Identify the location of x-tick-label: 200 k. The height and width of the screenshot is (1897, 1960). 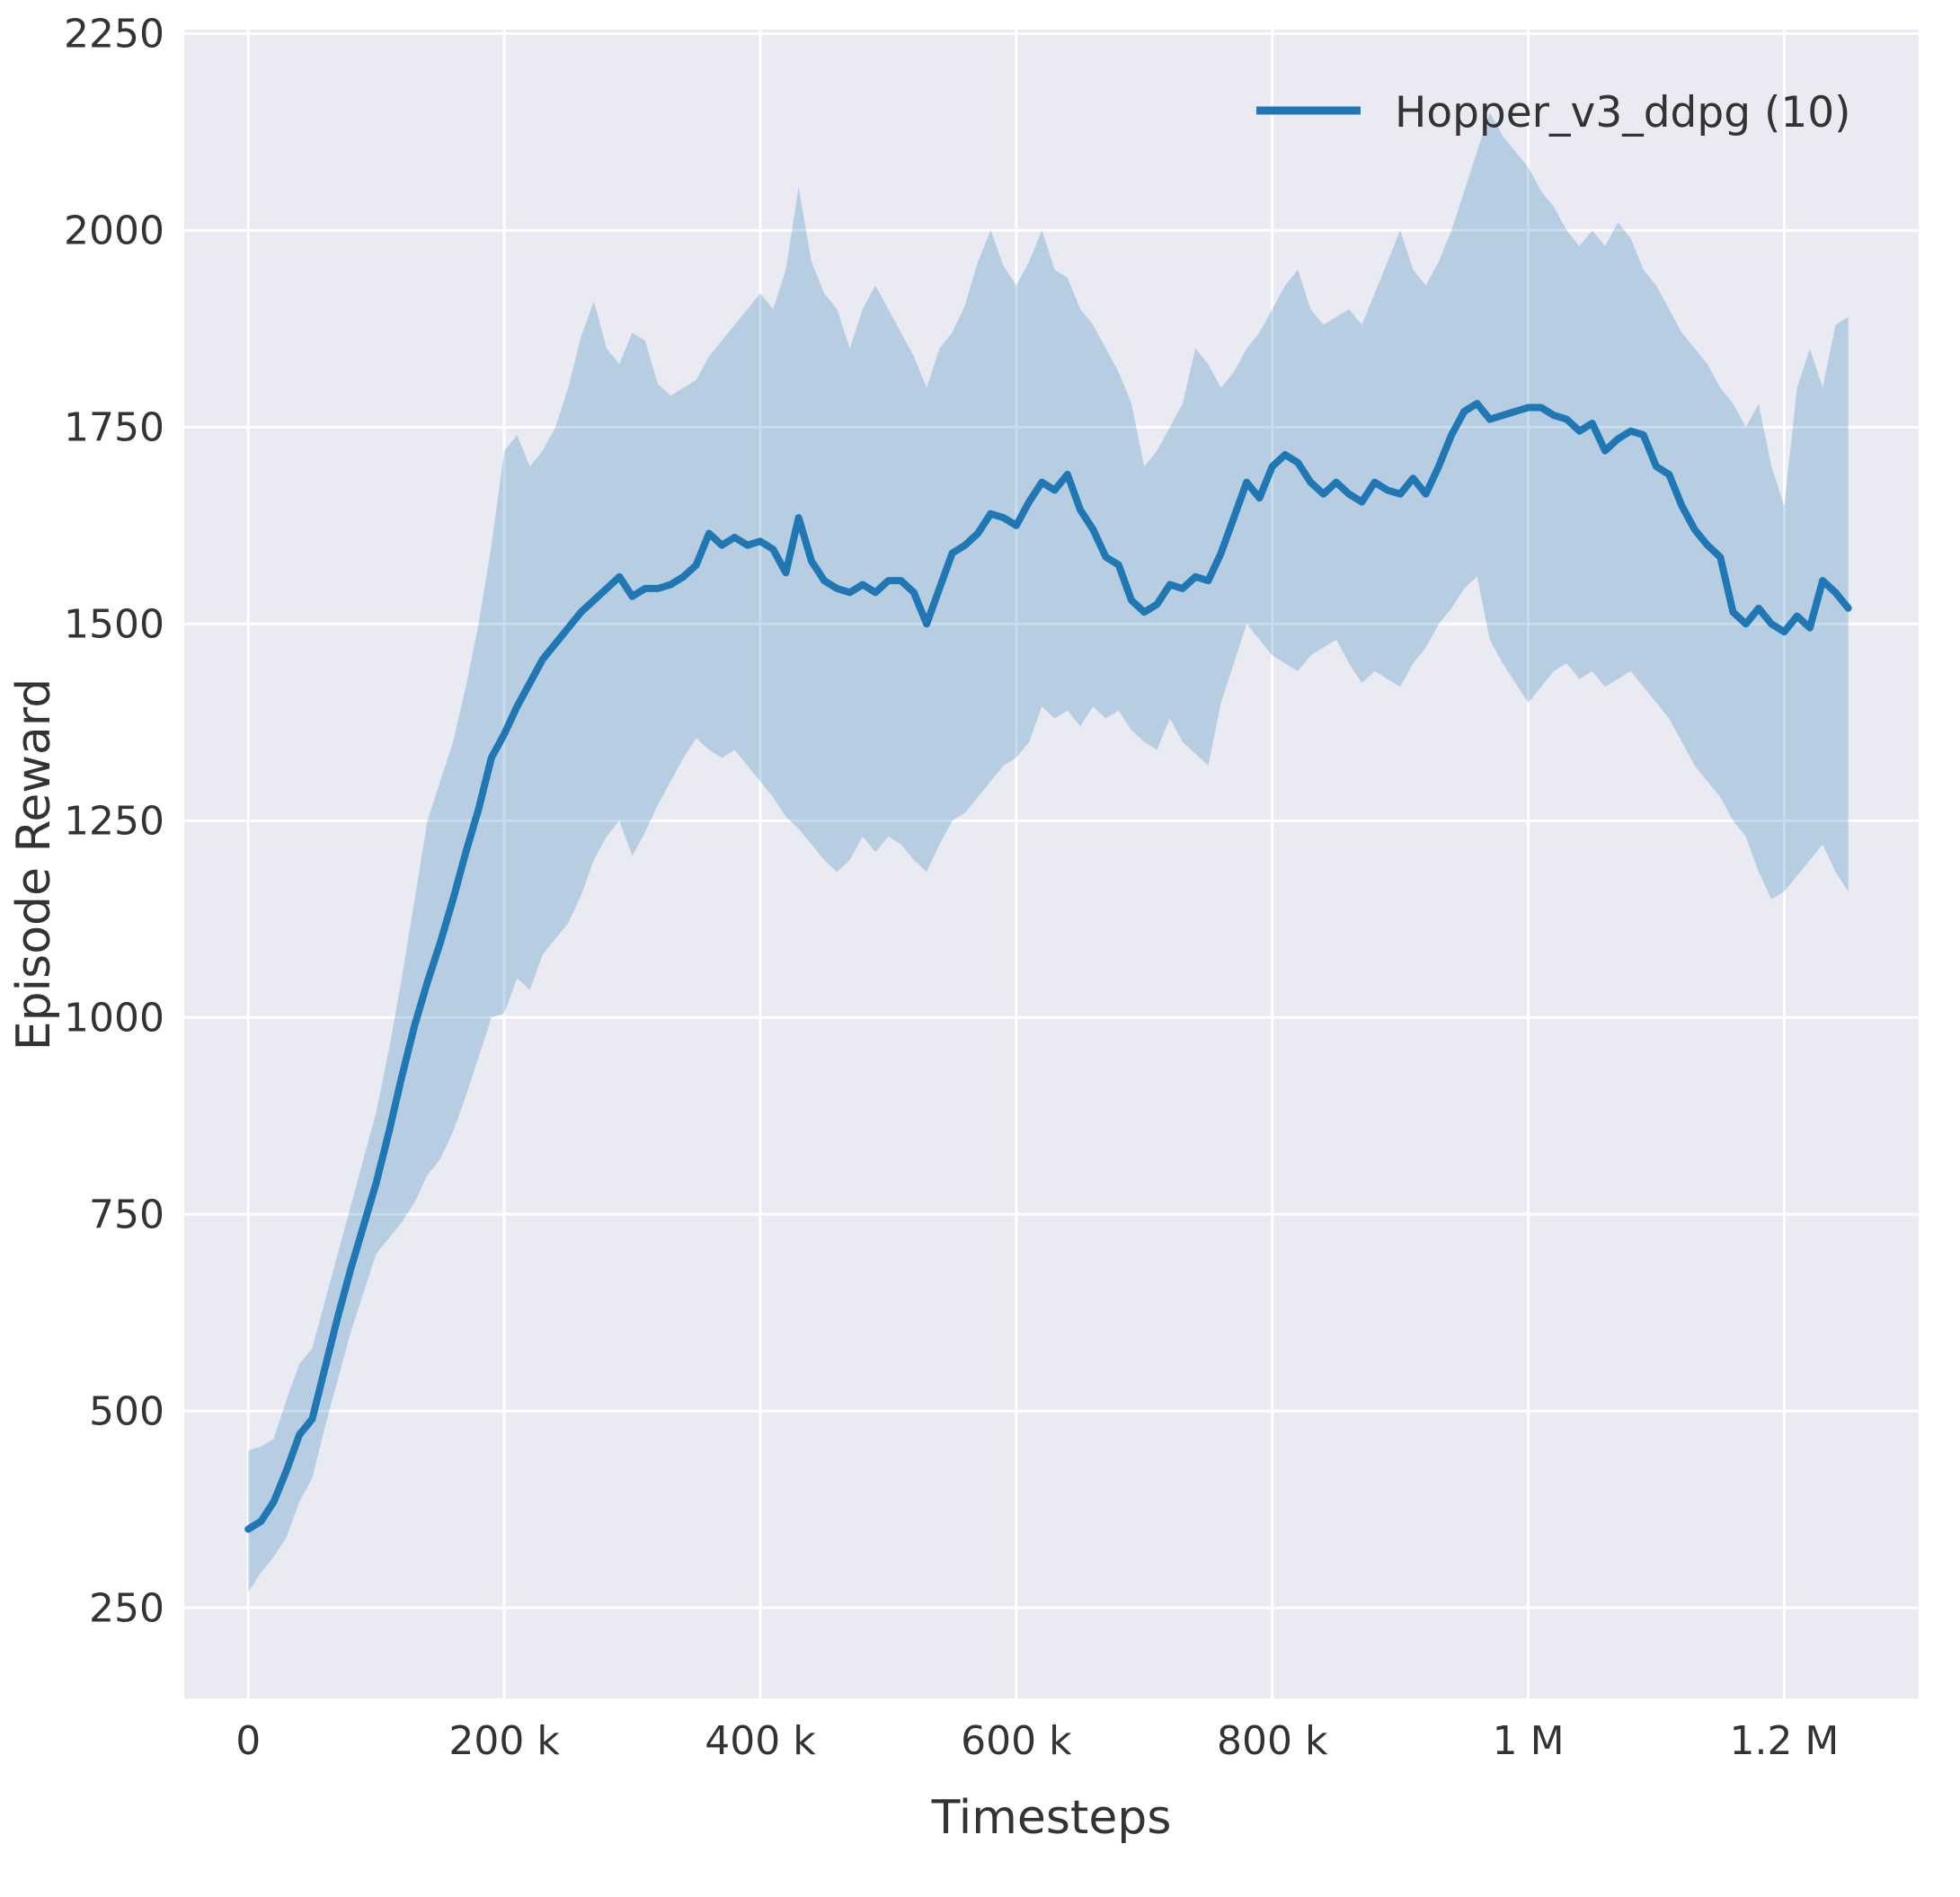
(504, 1741).